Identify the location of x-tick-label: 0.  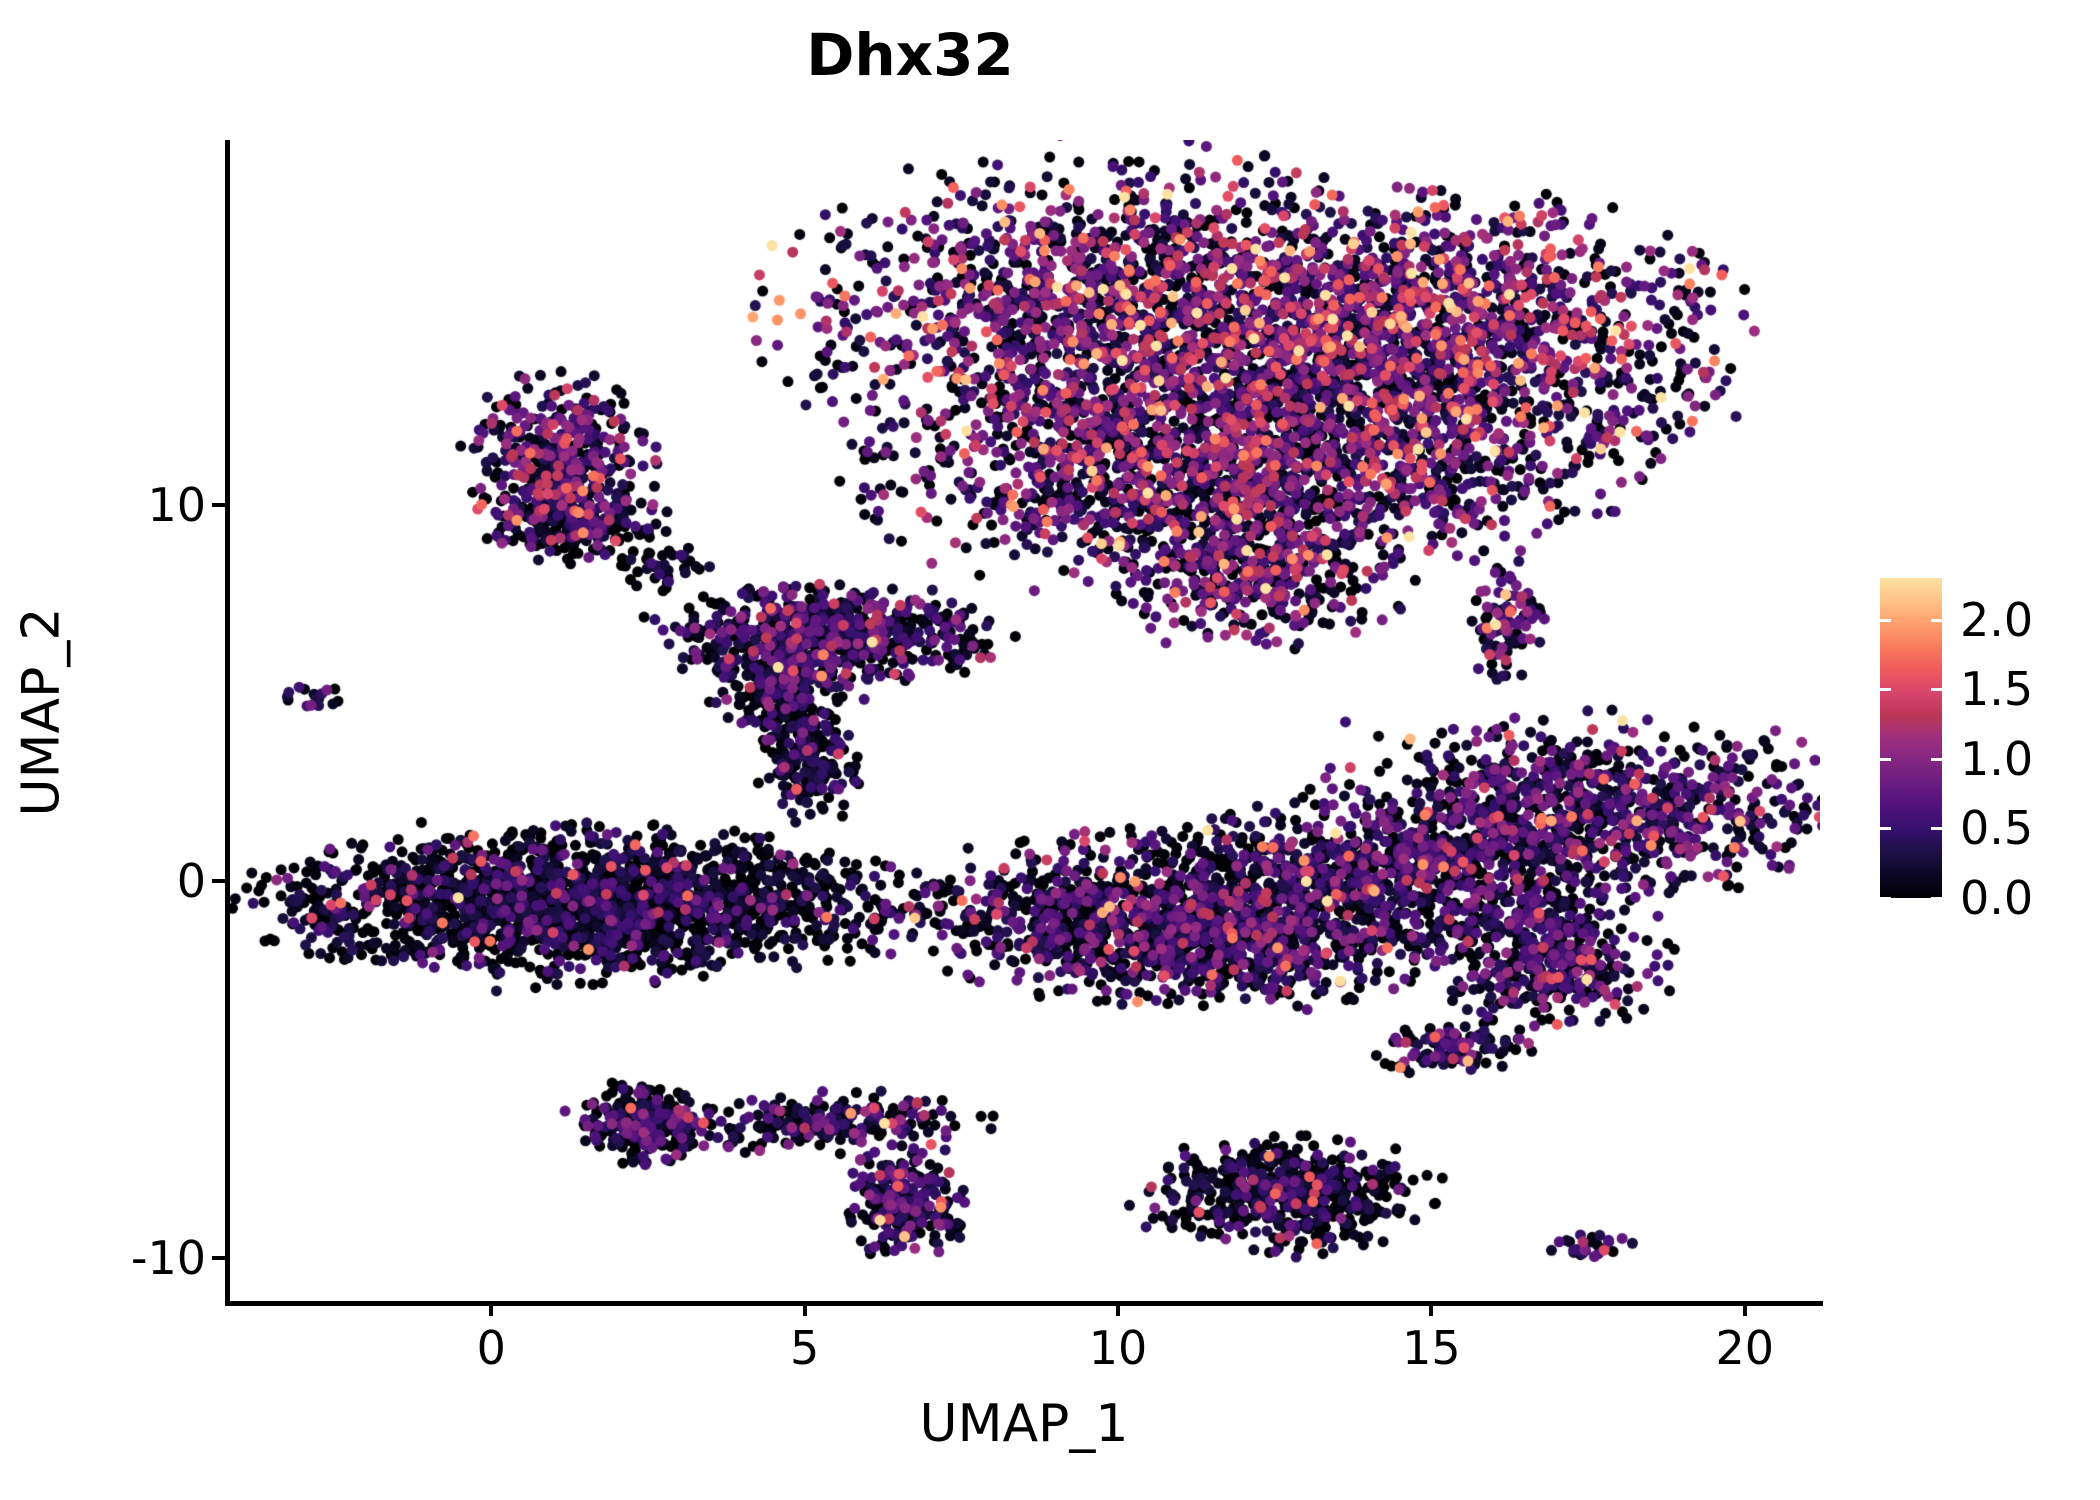
(491, 1348).